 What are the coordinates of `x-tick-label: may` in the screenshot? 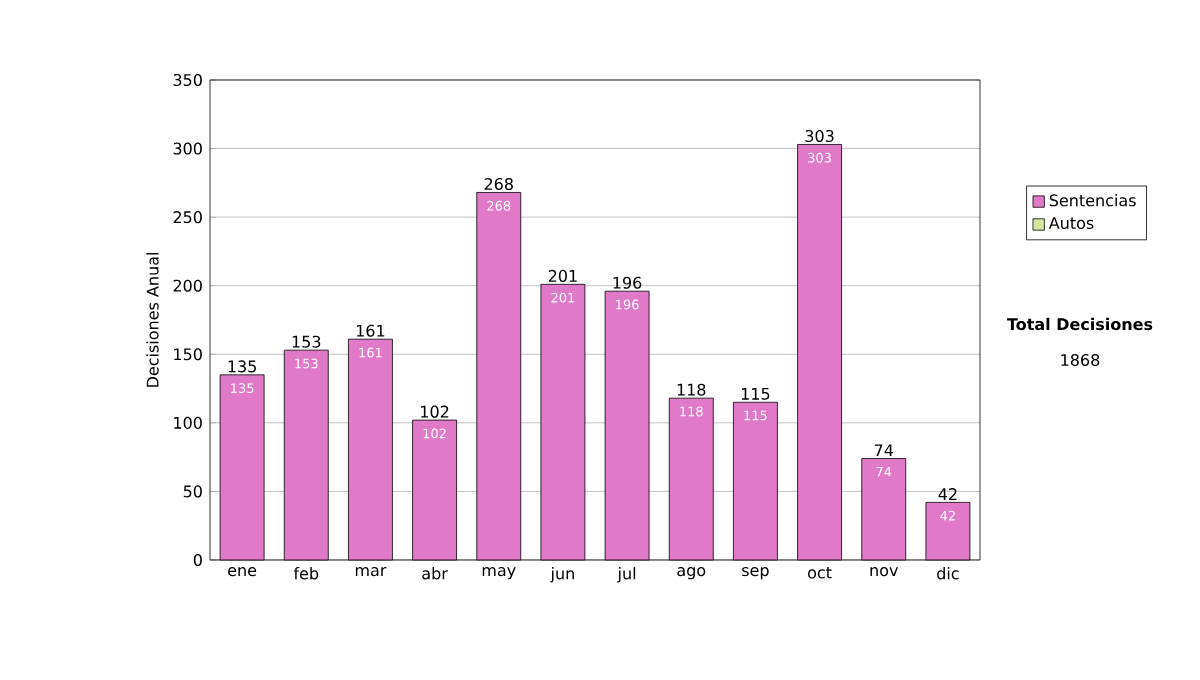 It's located at (499, 573).